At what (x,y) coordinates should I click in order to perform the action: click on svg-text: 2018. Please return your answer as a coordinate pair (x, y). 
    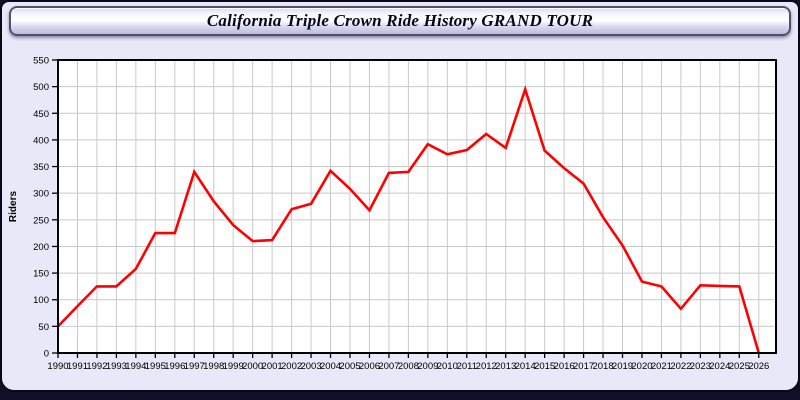
    Looking at the image, I should click on (602, 366).